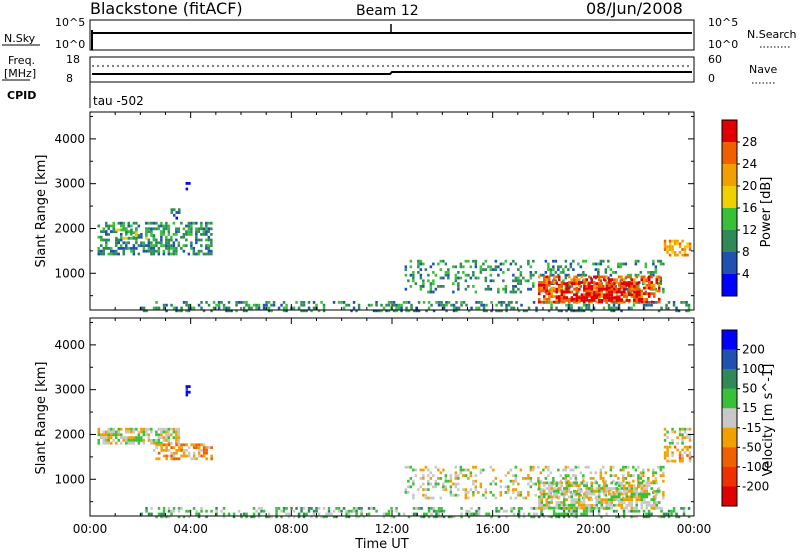  I want to click on colorbar-swatch, so click(729, 153).